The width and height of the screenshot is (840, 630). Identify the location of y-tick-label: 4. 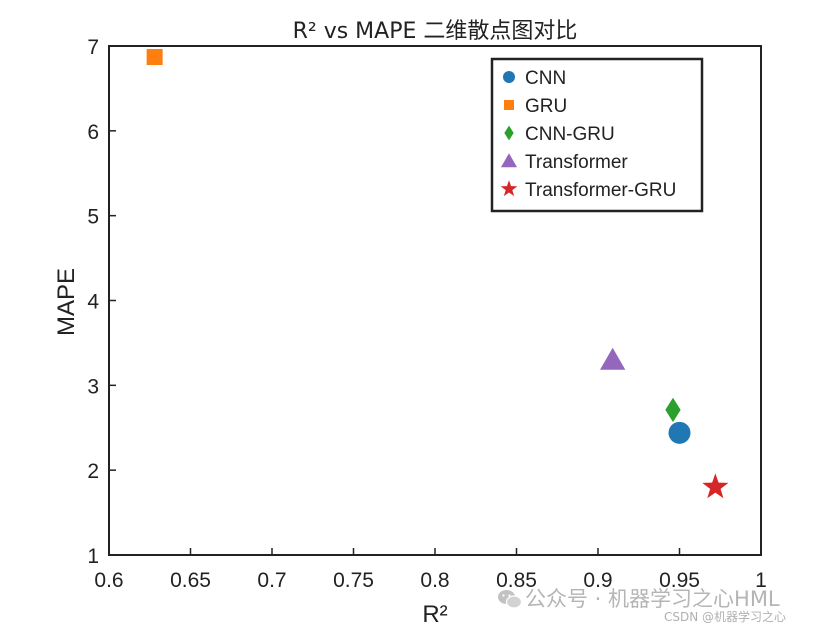
(93, 302).